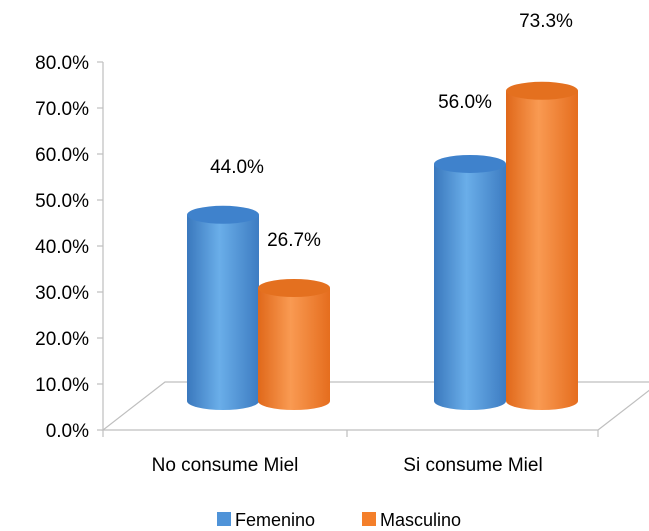  I want to click on data-label: 26.7%, so click(294, 240).